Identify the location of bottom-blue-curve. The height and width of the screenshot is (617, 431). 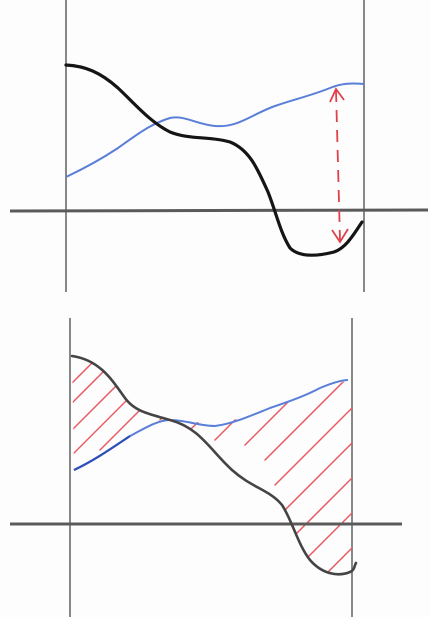
(211, 425).